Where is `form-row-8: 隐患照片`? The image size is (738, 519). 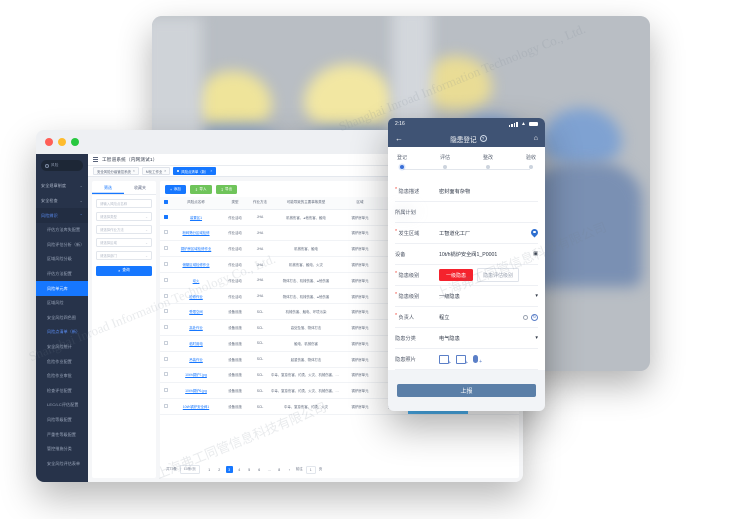
form-row-8: 隐患照片 is located at coordinates (466, 360).